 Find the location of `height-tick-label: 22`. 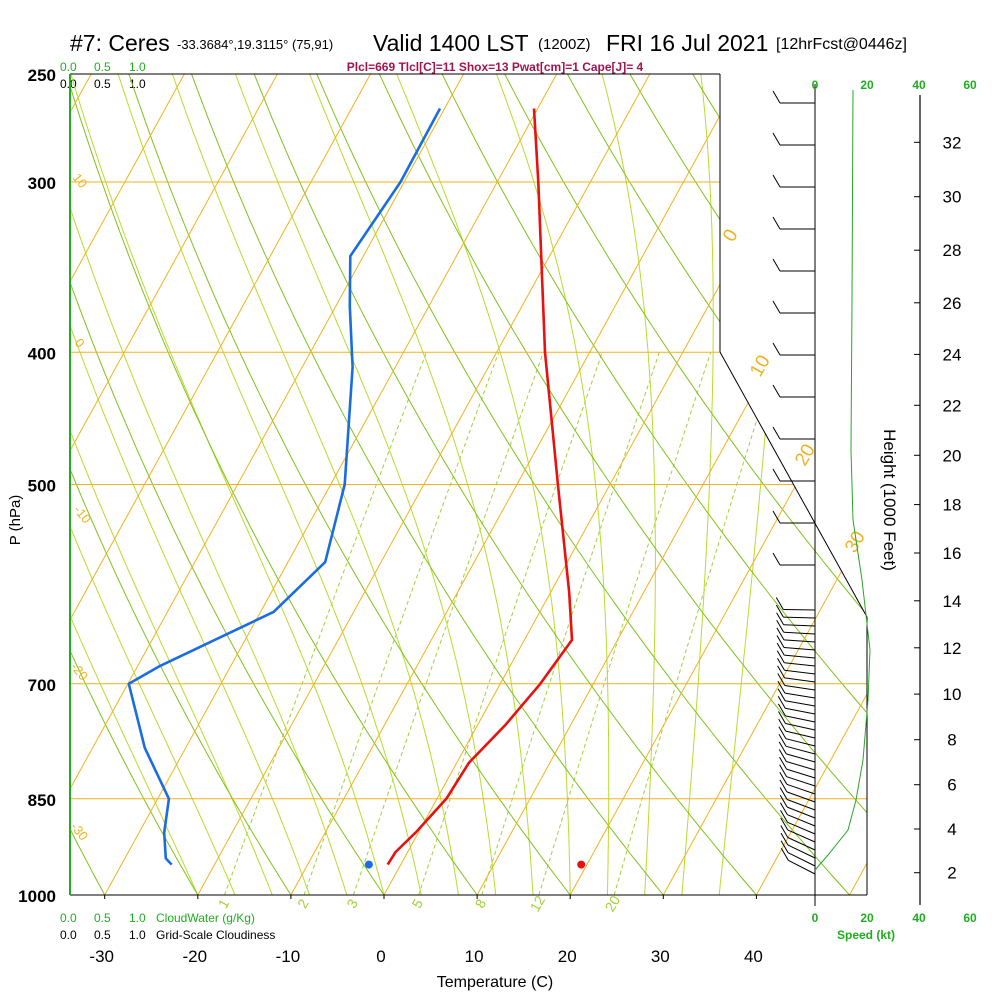

height-tick-label: 22 is located at coordinates (952, 405).